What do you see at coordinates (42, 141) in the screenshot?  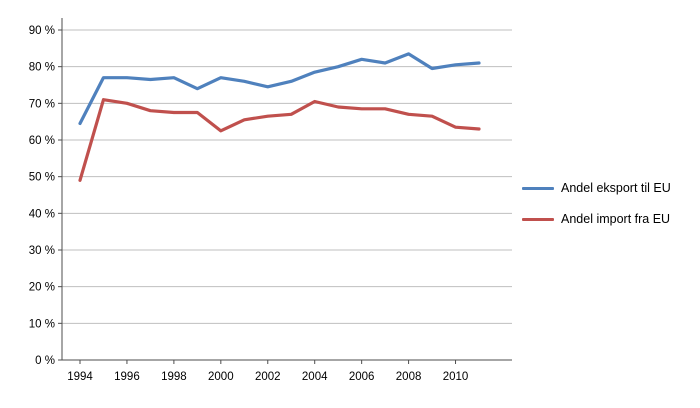 I see `y-tick-label: 60 %` at bounding box center [42, 141].